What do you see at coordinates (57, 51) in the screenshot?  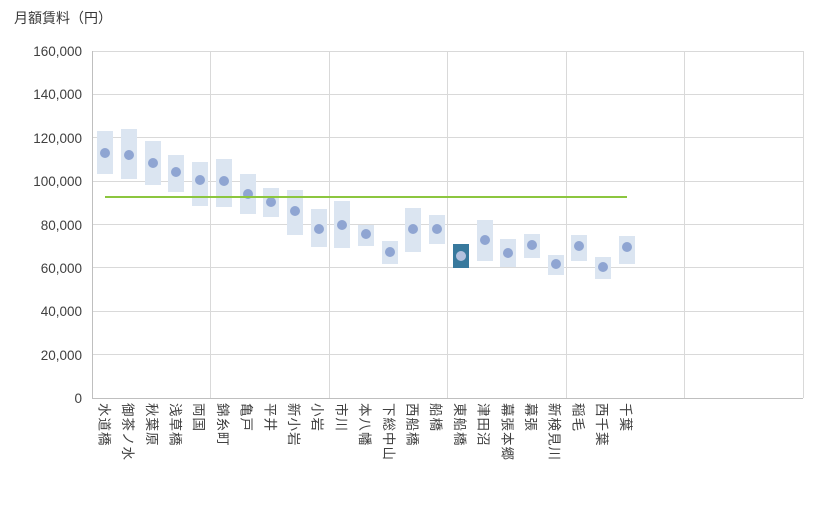 I see `y-axis-tick-label: 160,000` at bounding box center [57, 51].